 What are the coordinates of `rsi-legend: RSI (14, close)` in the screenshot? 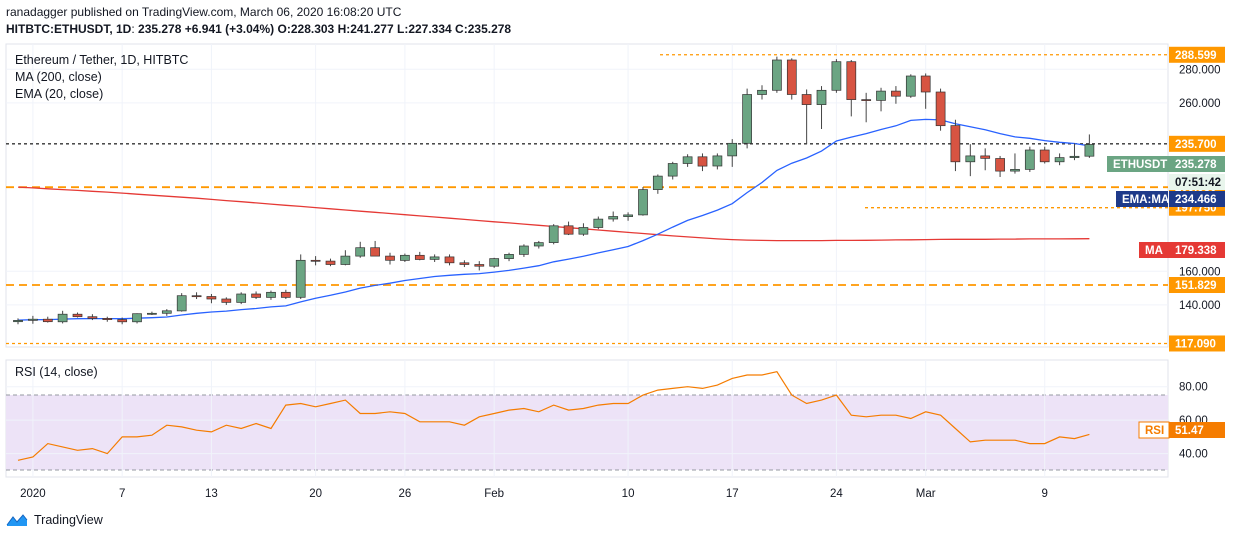 It's located at (56, 372).